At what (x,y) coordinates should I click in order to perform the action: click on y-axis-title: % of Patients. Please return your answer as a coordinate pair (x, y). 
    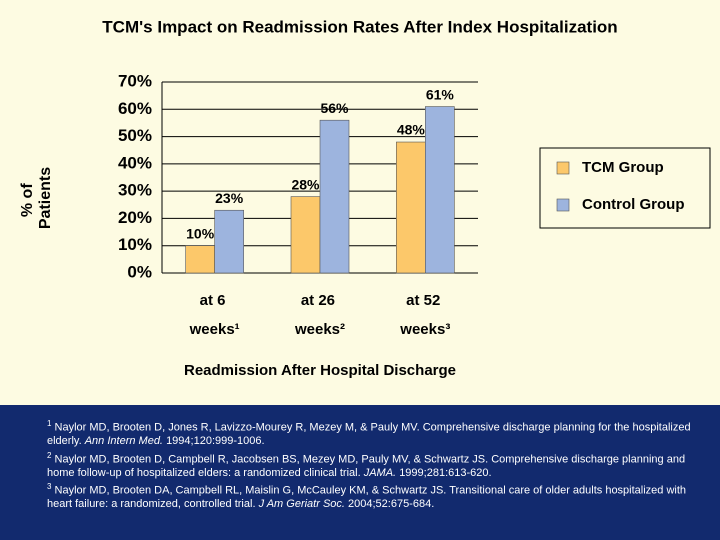
    Looking at the image, I should click on (36, 198).